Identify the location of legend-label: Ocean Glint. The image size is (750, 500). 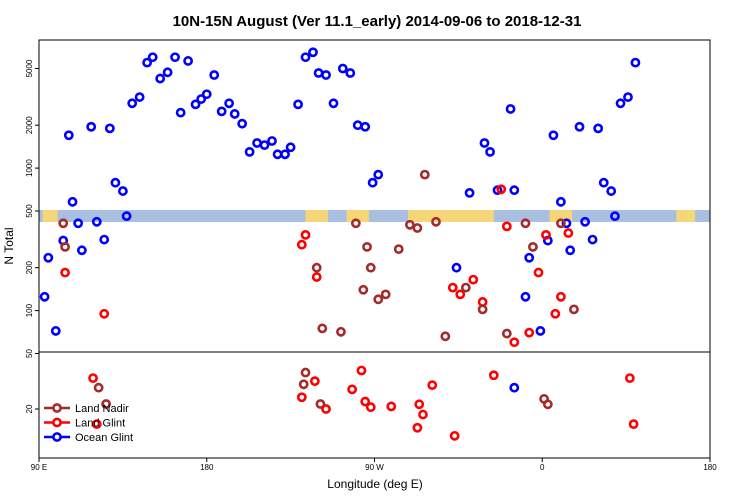
(104, 438).